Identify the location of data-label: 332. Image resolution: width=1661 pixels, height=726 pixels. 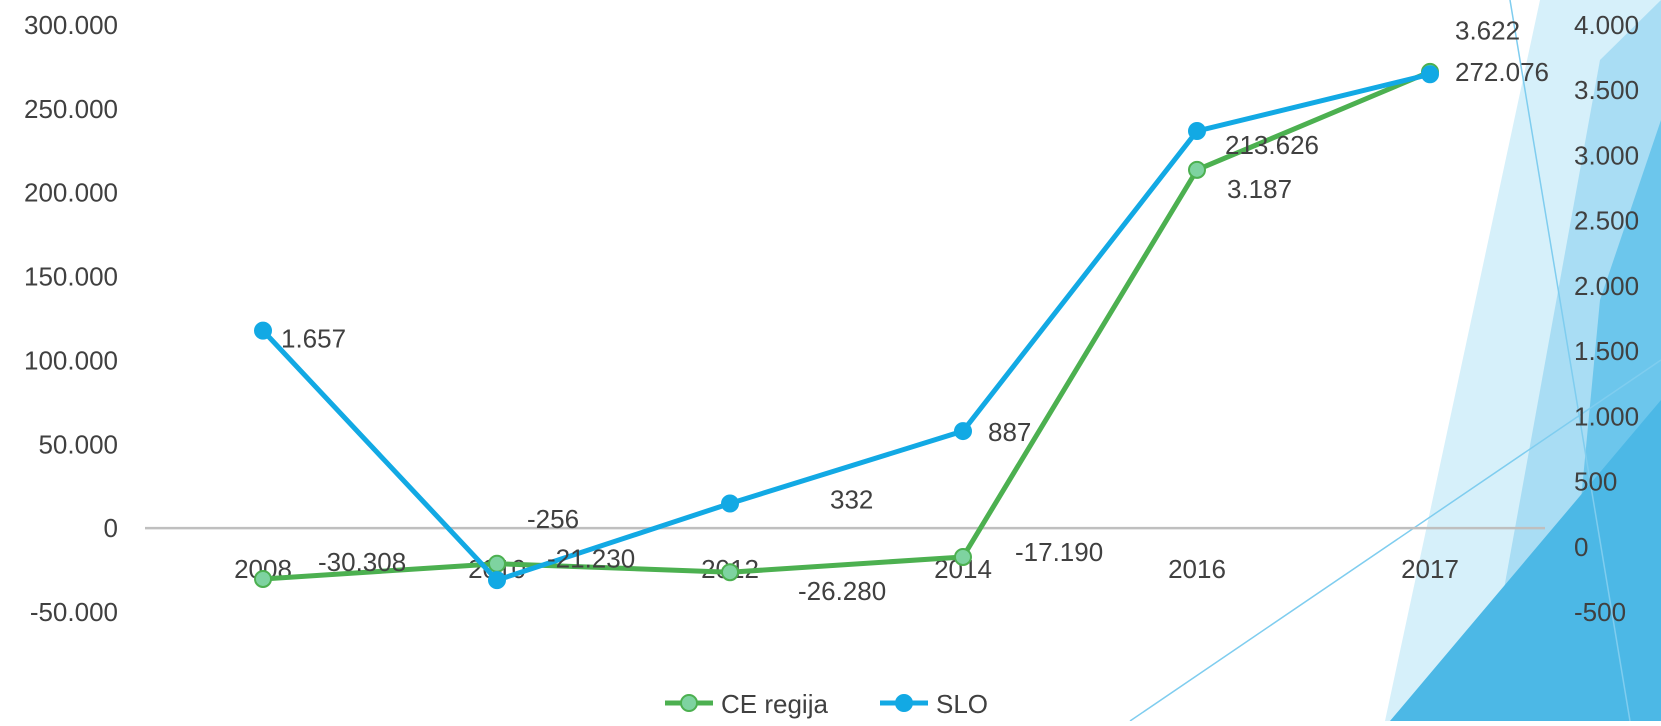
(851, 499).